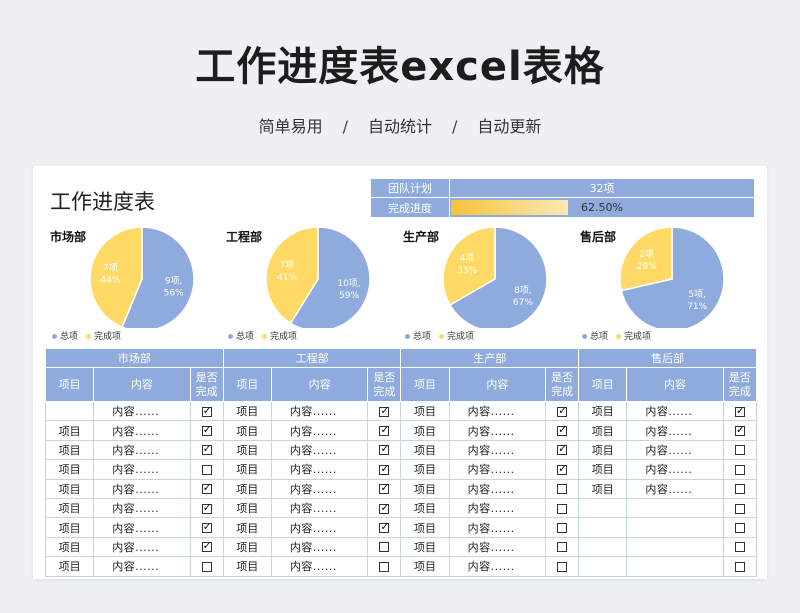 The height and width of the screenshot is (613, 800). I want to click on pie-percent-label: 33%, so click(467, 271).